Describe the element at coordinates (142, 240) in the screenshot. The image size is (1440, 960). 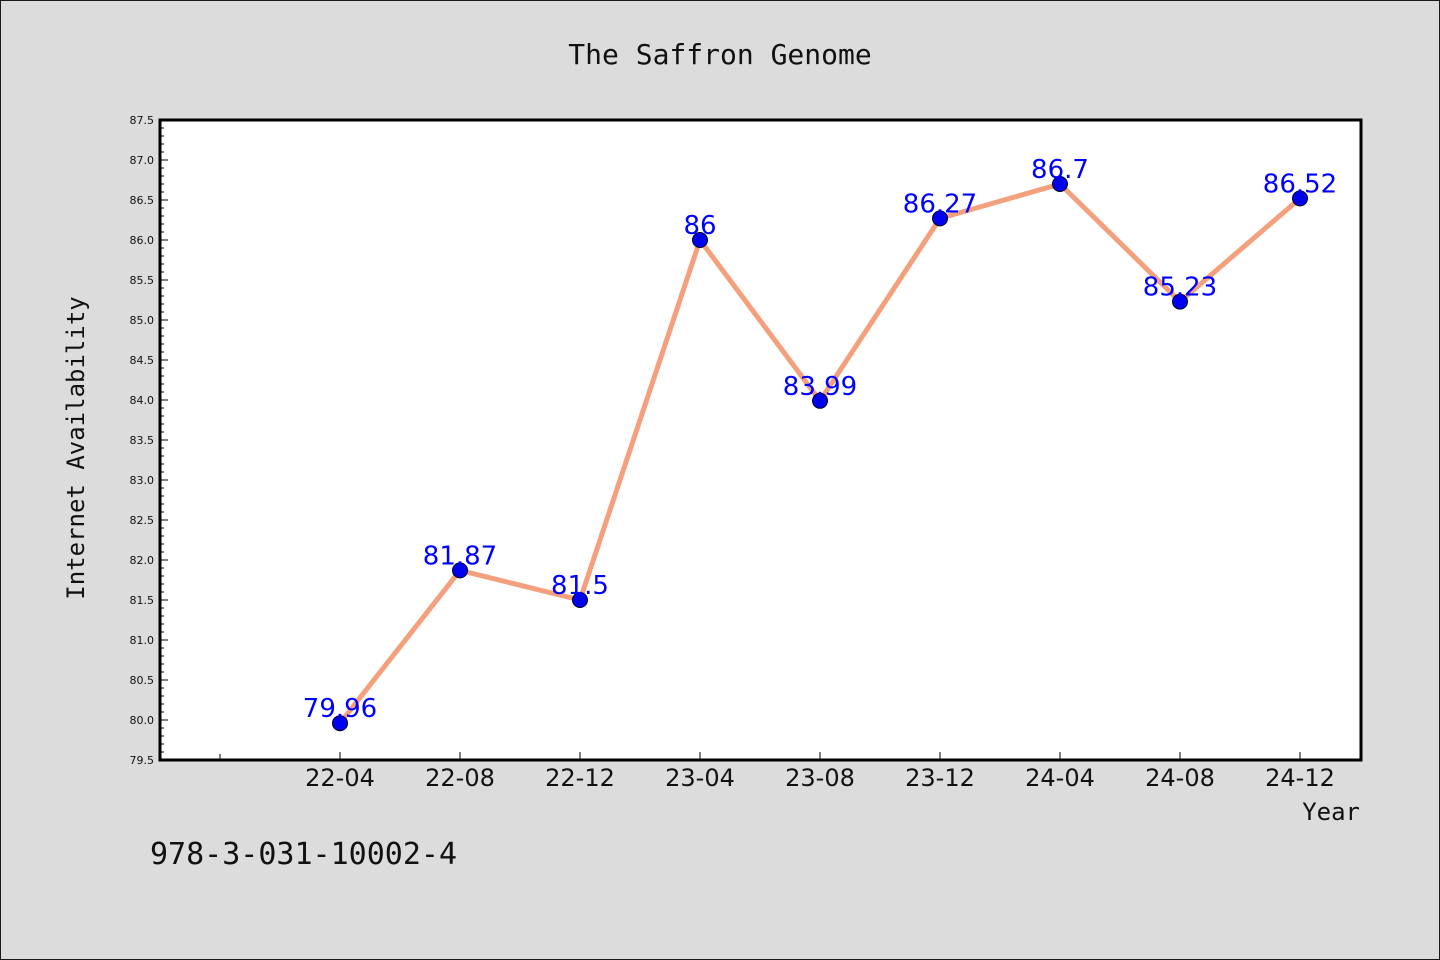
I see `y-tick-label: 86.0` at that location.